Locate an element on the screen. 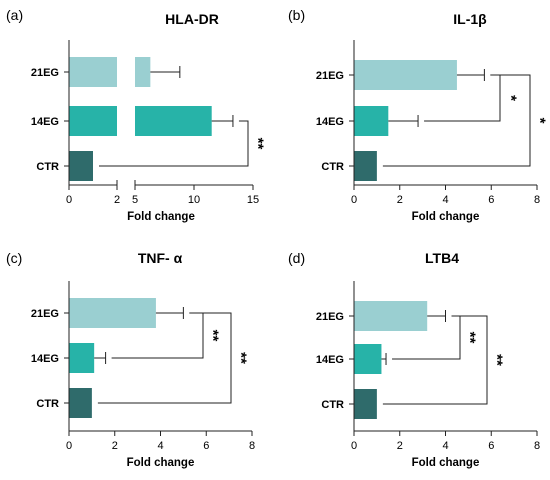  bar-14eg-seg0 is located at coordinates (93, 121).